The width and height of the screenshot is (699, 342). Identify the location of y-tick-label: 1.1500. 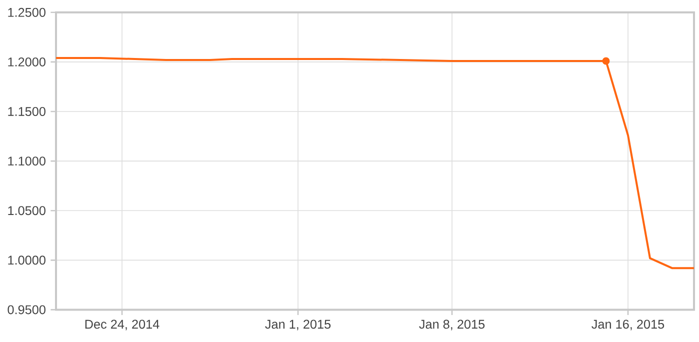
(27, 111).